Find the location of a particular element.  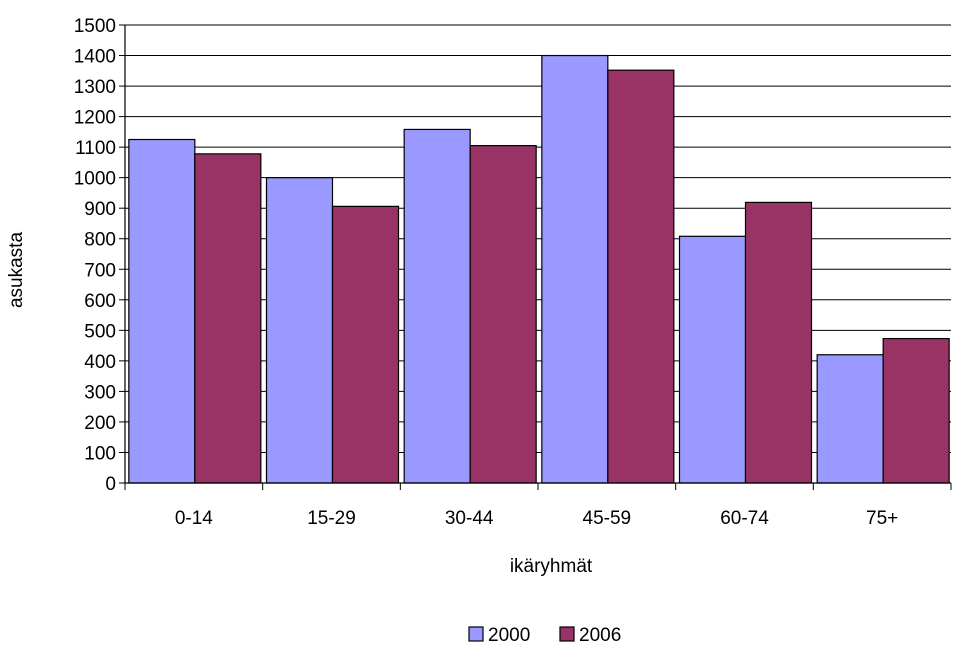

legend-label-2000: 2000 is located at coordinates (509, 635).